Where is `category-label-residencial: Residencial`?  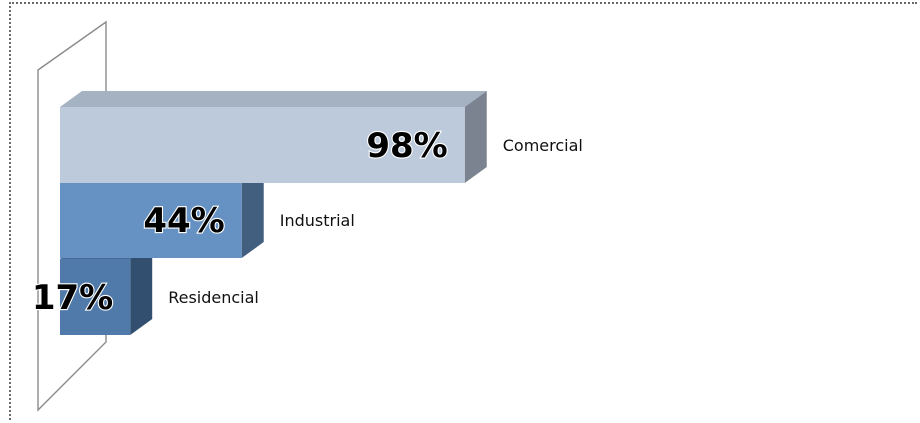 category-label-residencial: Residencial is located at coordinates (213, 297).